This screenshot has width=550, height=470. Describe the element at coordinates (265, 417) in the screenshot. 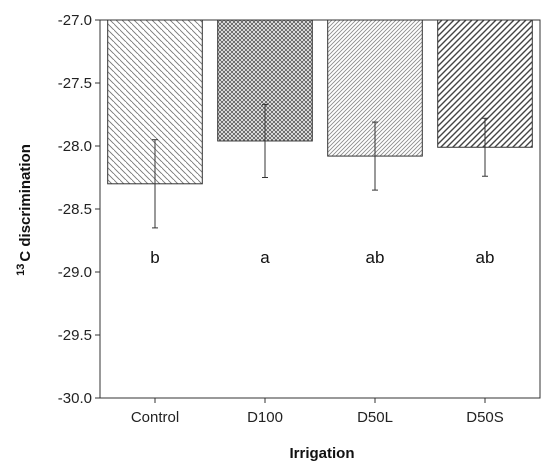

I see `x-tick-label: D100` at that location.